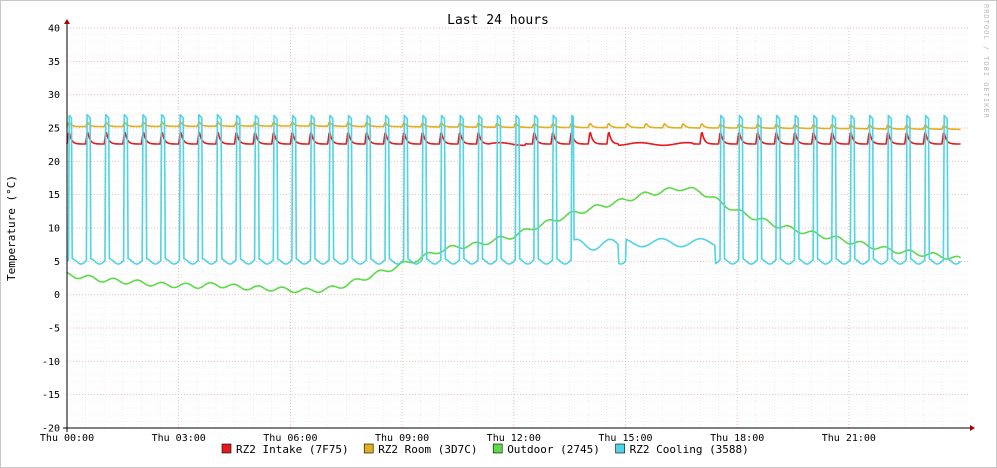  Describe the element at coordinates (51, 362) in the screenshot. I see `y-tick-label: -10` at that location.